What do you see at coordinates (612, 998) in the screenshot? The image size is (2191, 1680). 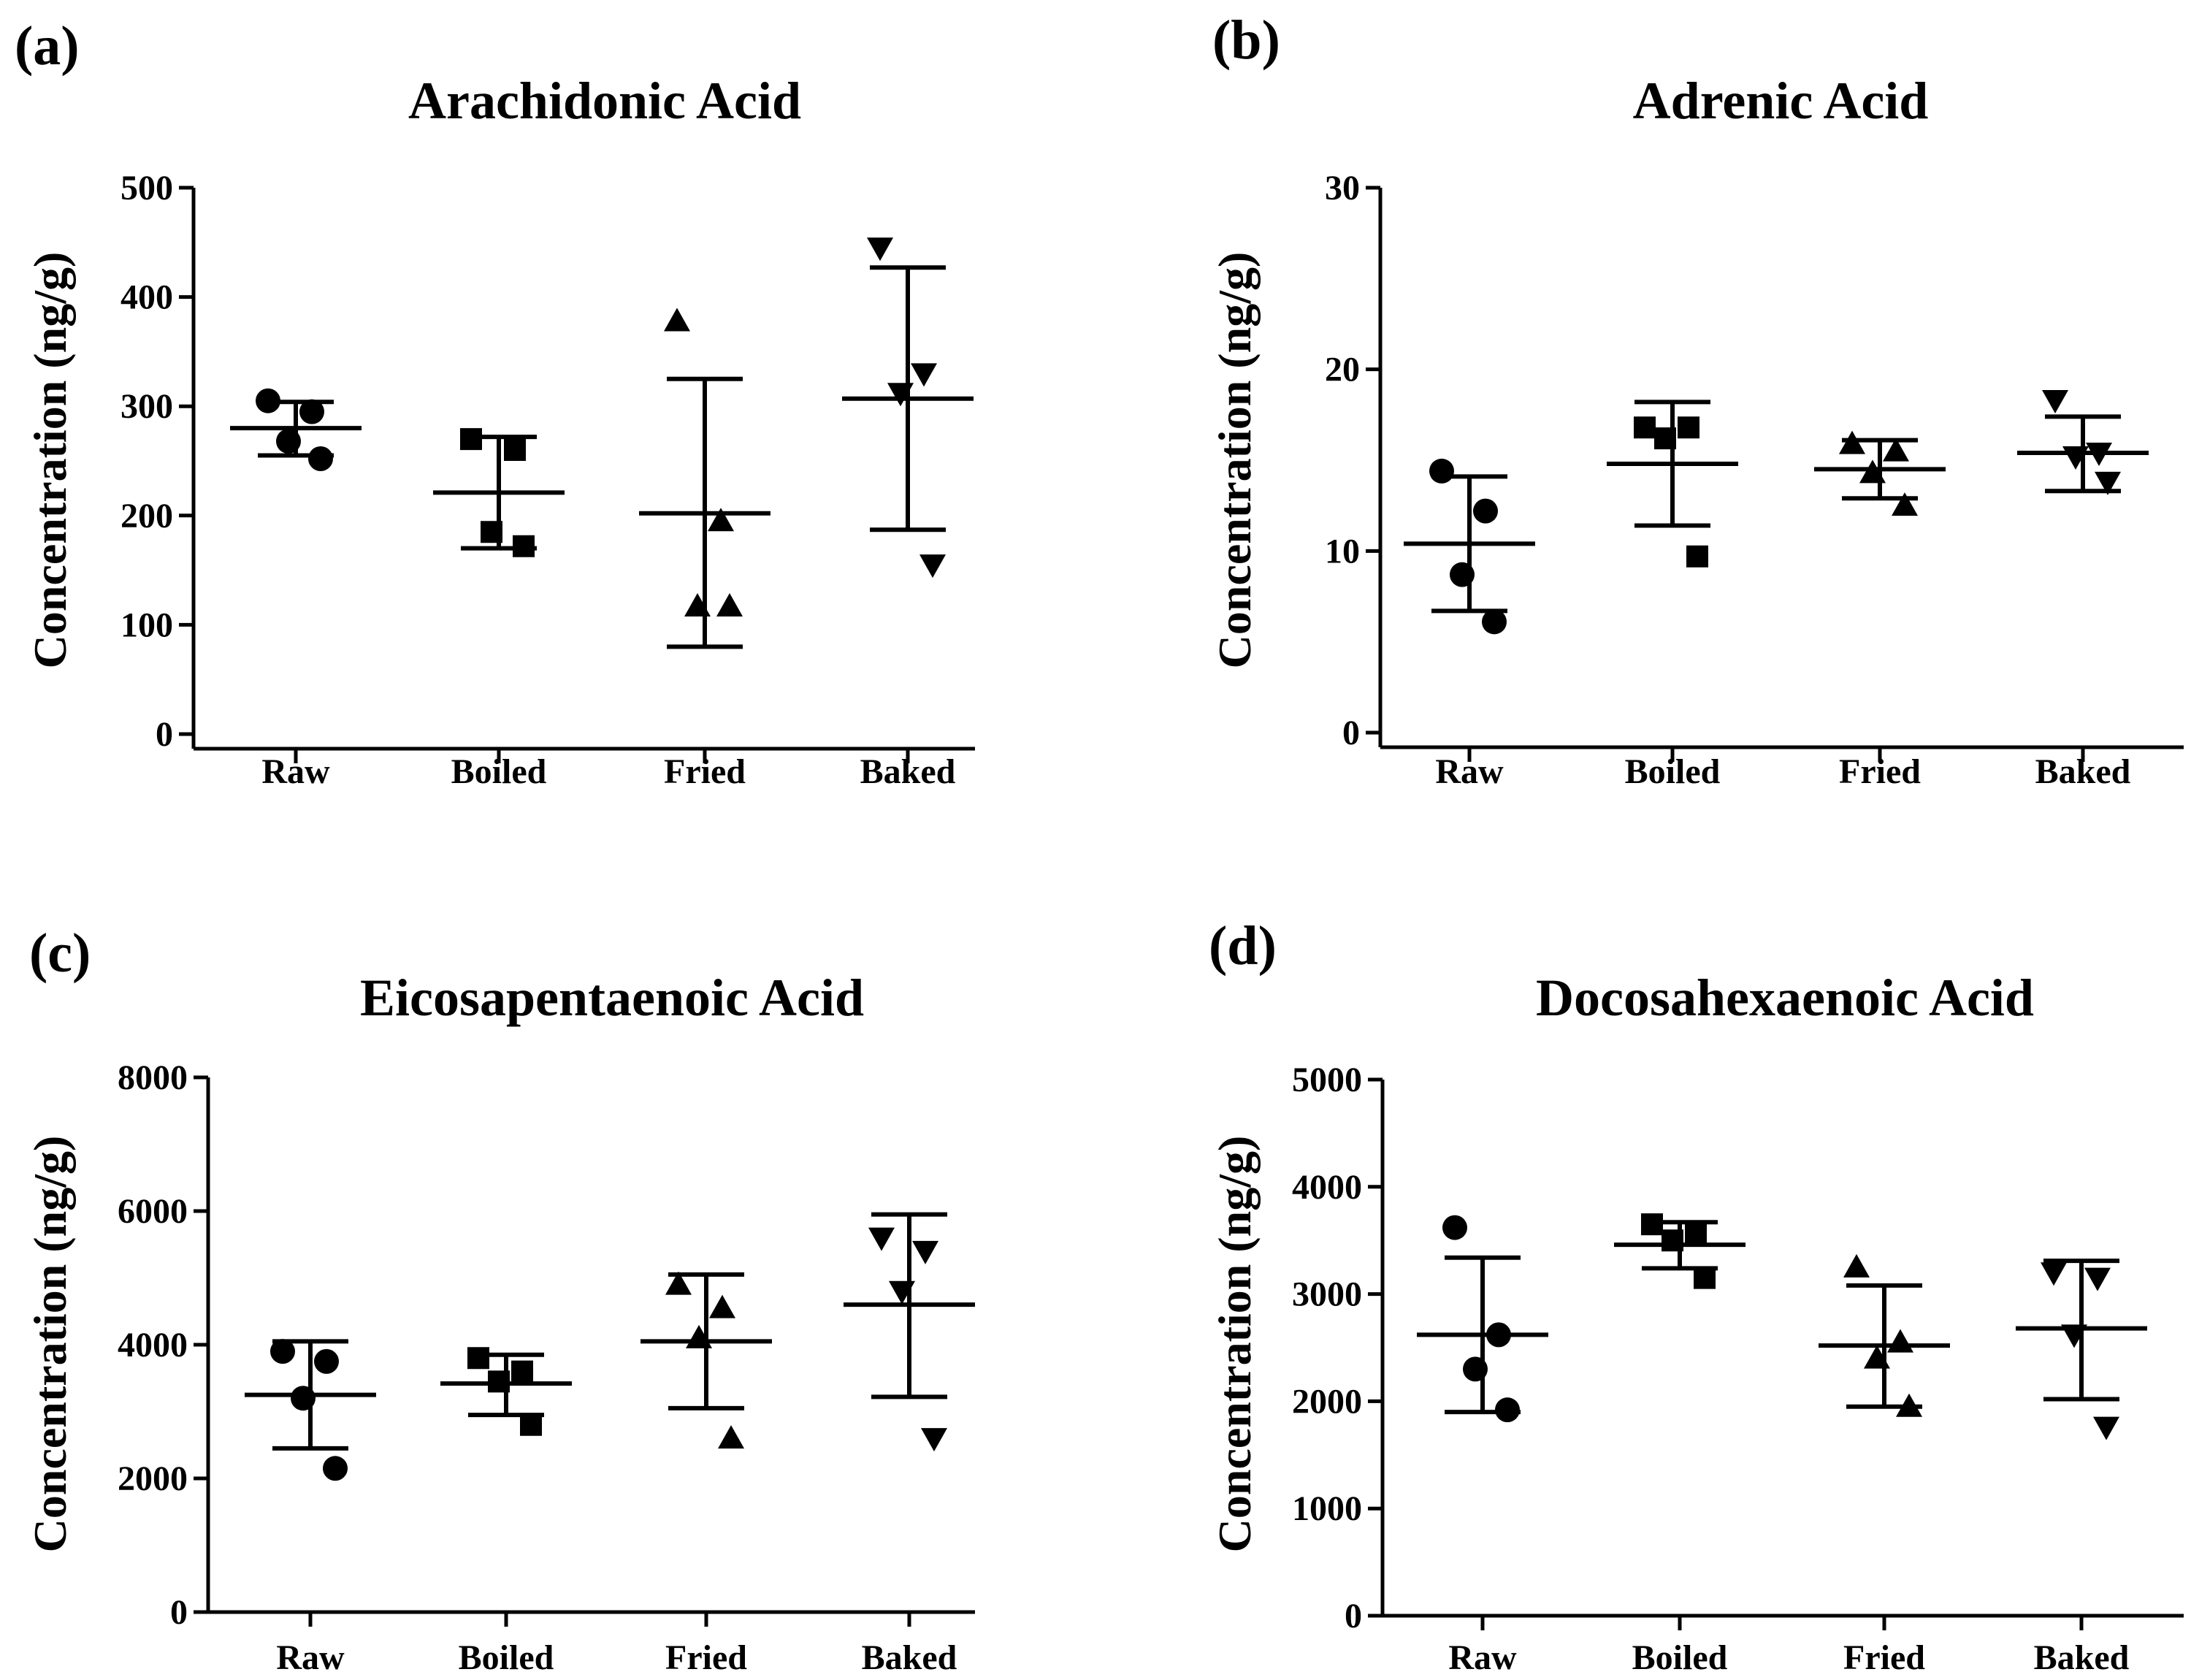 I see `chart-title: Eicosapentaenoic Acid` at bounding box center [612, 998].